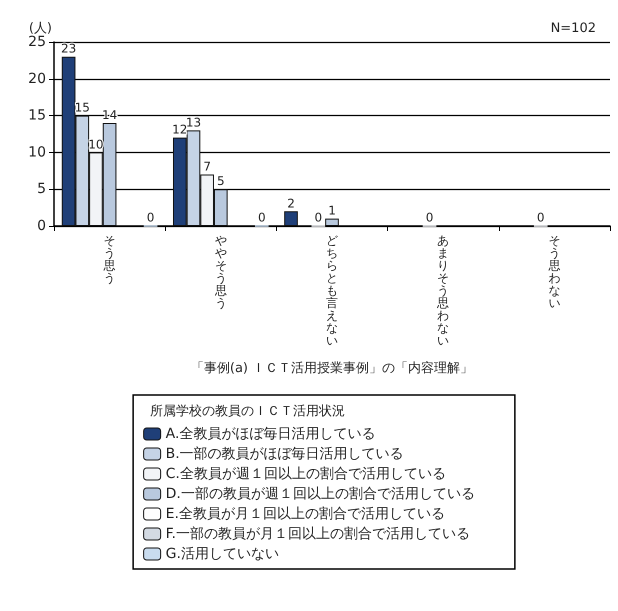 The image size is (618, 611). I want to click on legend-label: A.全教員がほぼ毎日活用している, so click(271, 434).